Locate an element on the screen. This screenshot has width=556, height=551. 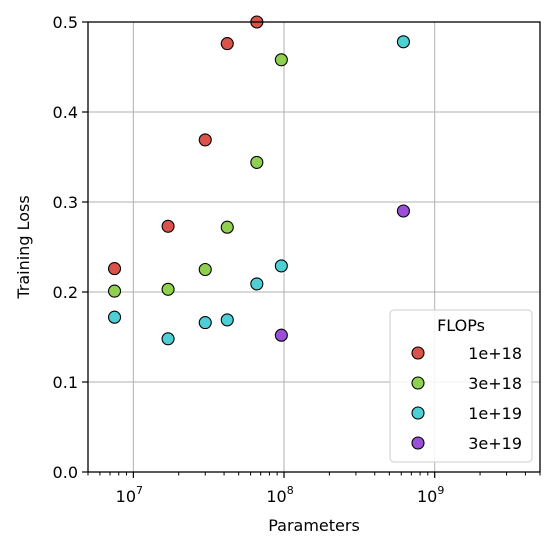
legend-title: FLOPs is located at coordinates (461, 325).